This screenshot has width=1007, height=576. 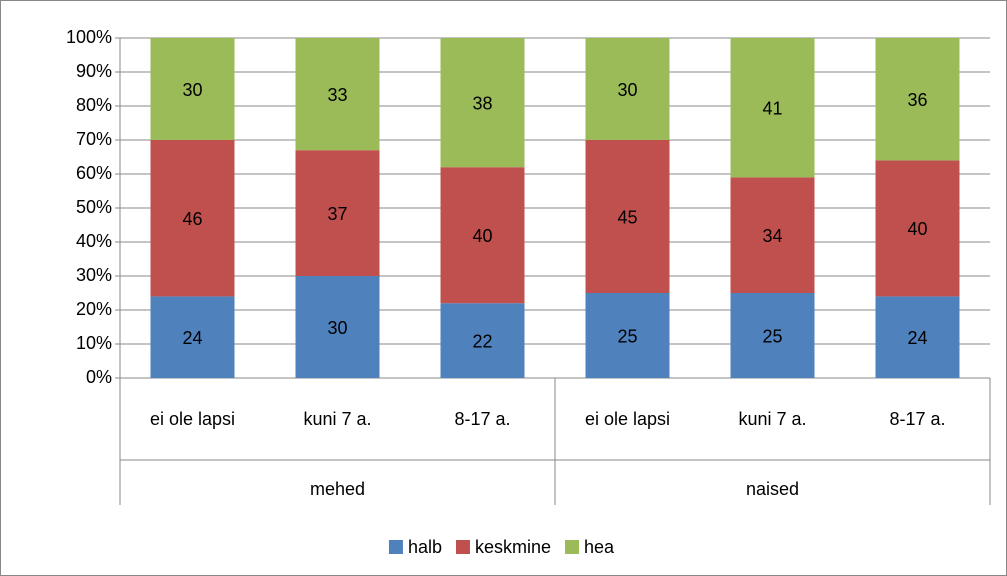 I want to click on legend-label: keskmine, so click(x=513, y=547).